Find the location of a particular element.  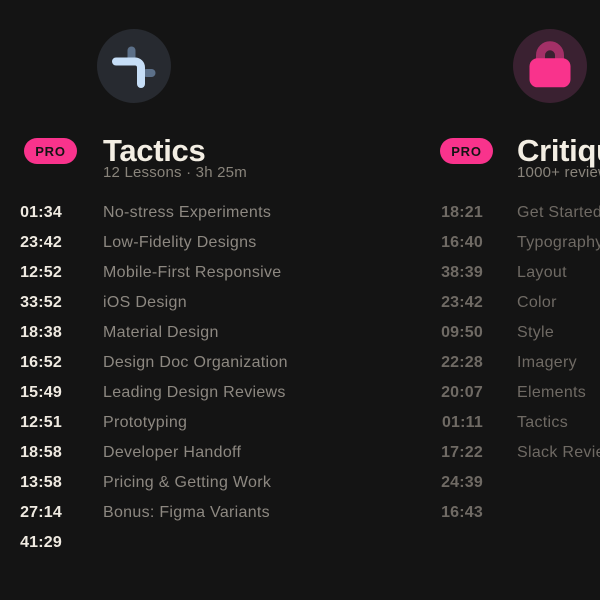

lesson-duration: 16:52 is located at coordinates (41, 362).